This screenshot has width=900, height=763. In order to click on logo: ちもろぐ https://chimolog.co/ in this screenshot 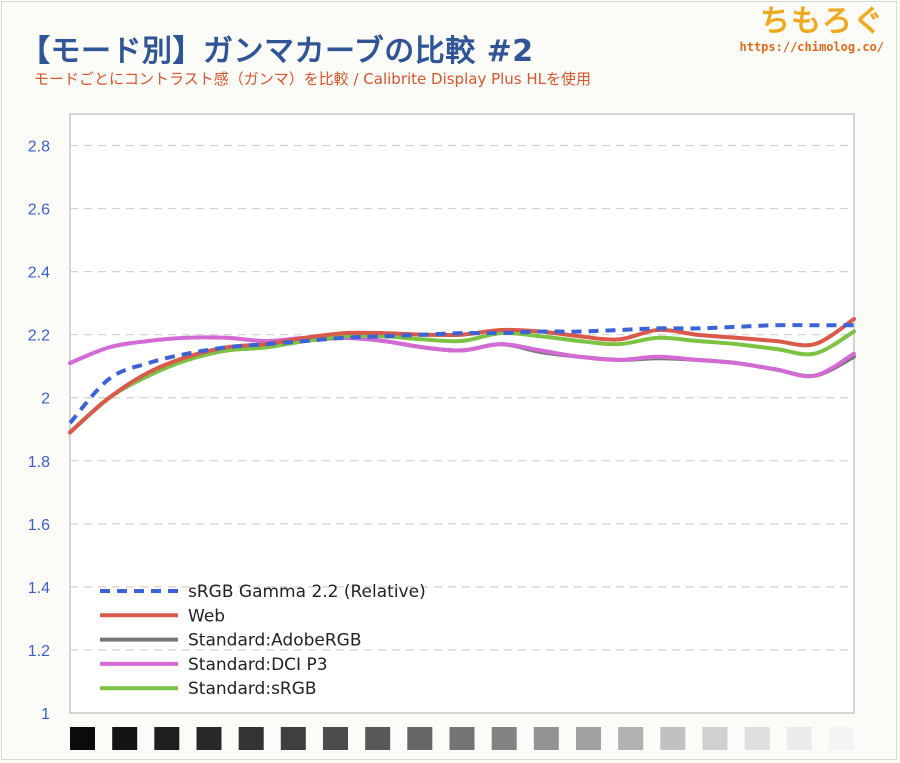, I will do `click(812, 29)`.